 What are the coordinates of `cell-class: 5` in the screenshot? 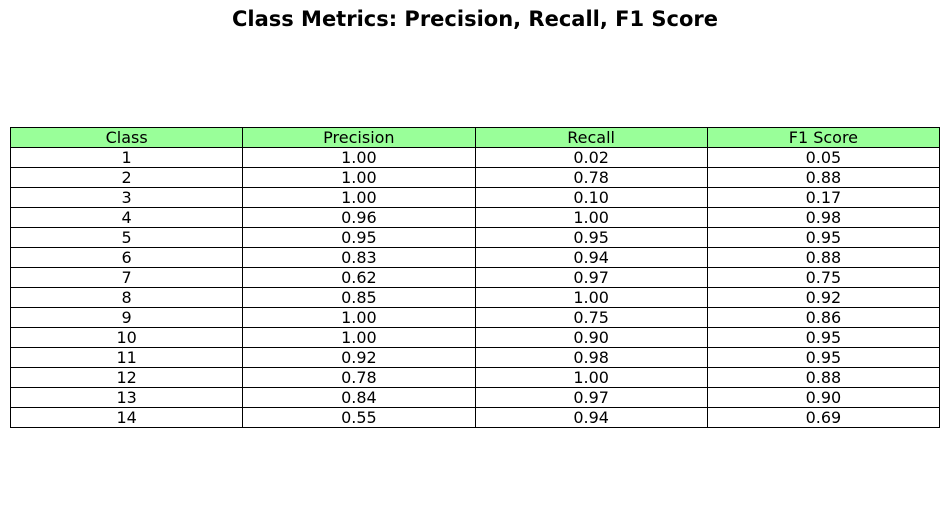 It's located at (126, 237).